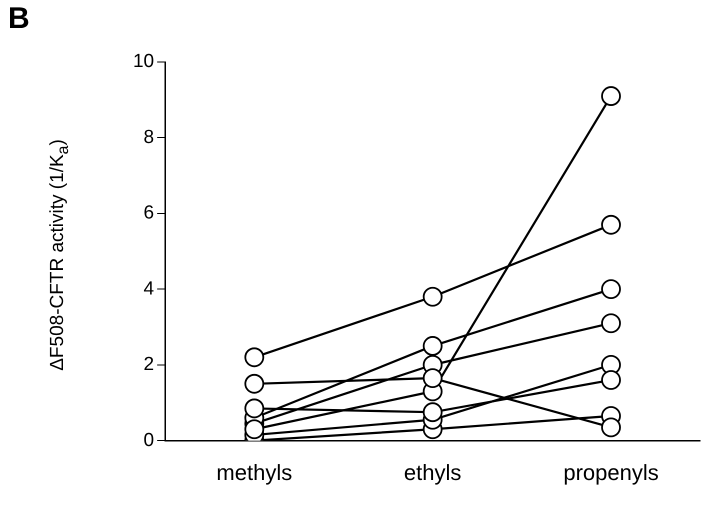 This screenshot has height=505, width=711. What do you see at coordinates (149, 440) in the screenshot?
I see `y-tick-label: 0` at bounding box center [149, 440].